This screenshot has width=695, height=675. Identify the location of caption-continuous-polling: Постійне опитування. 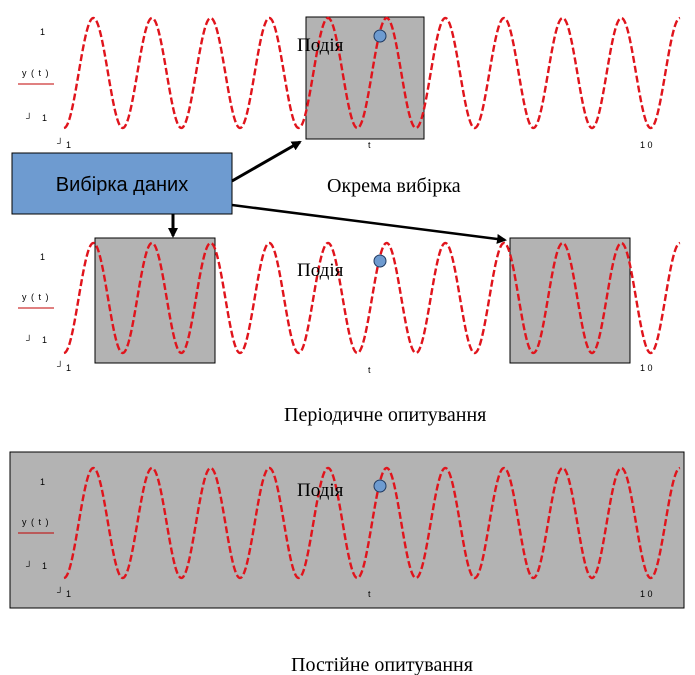
(382, 664).